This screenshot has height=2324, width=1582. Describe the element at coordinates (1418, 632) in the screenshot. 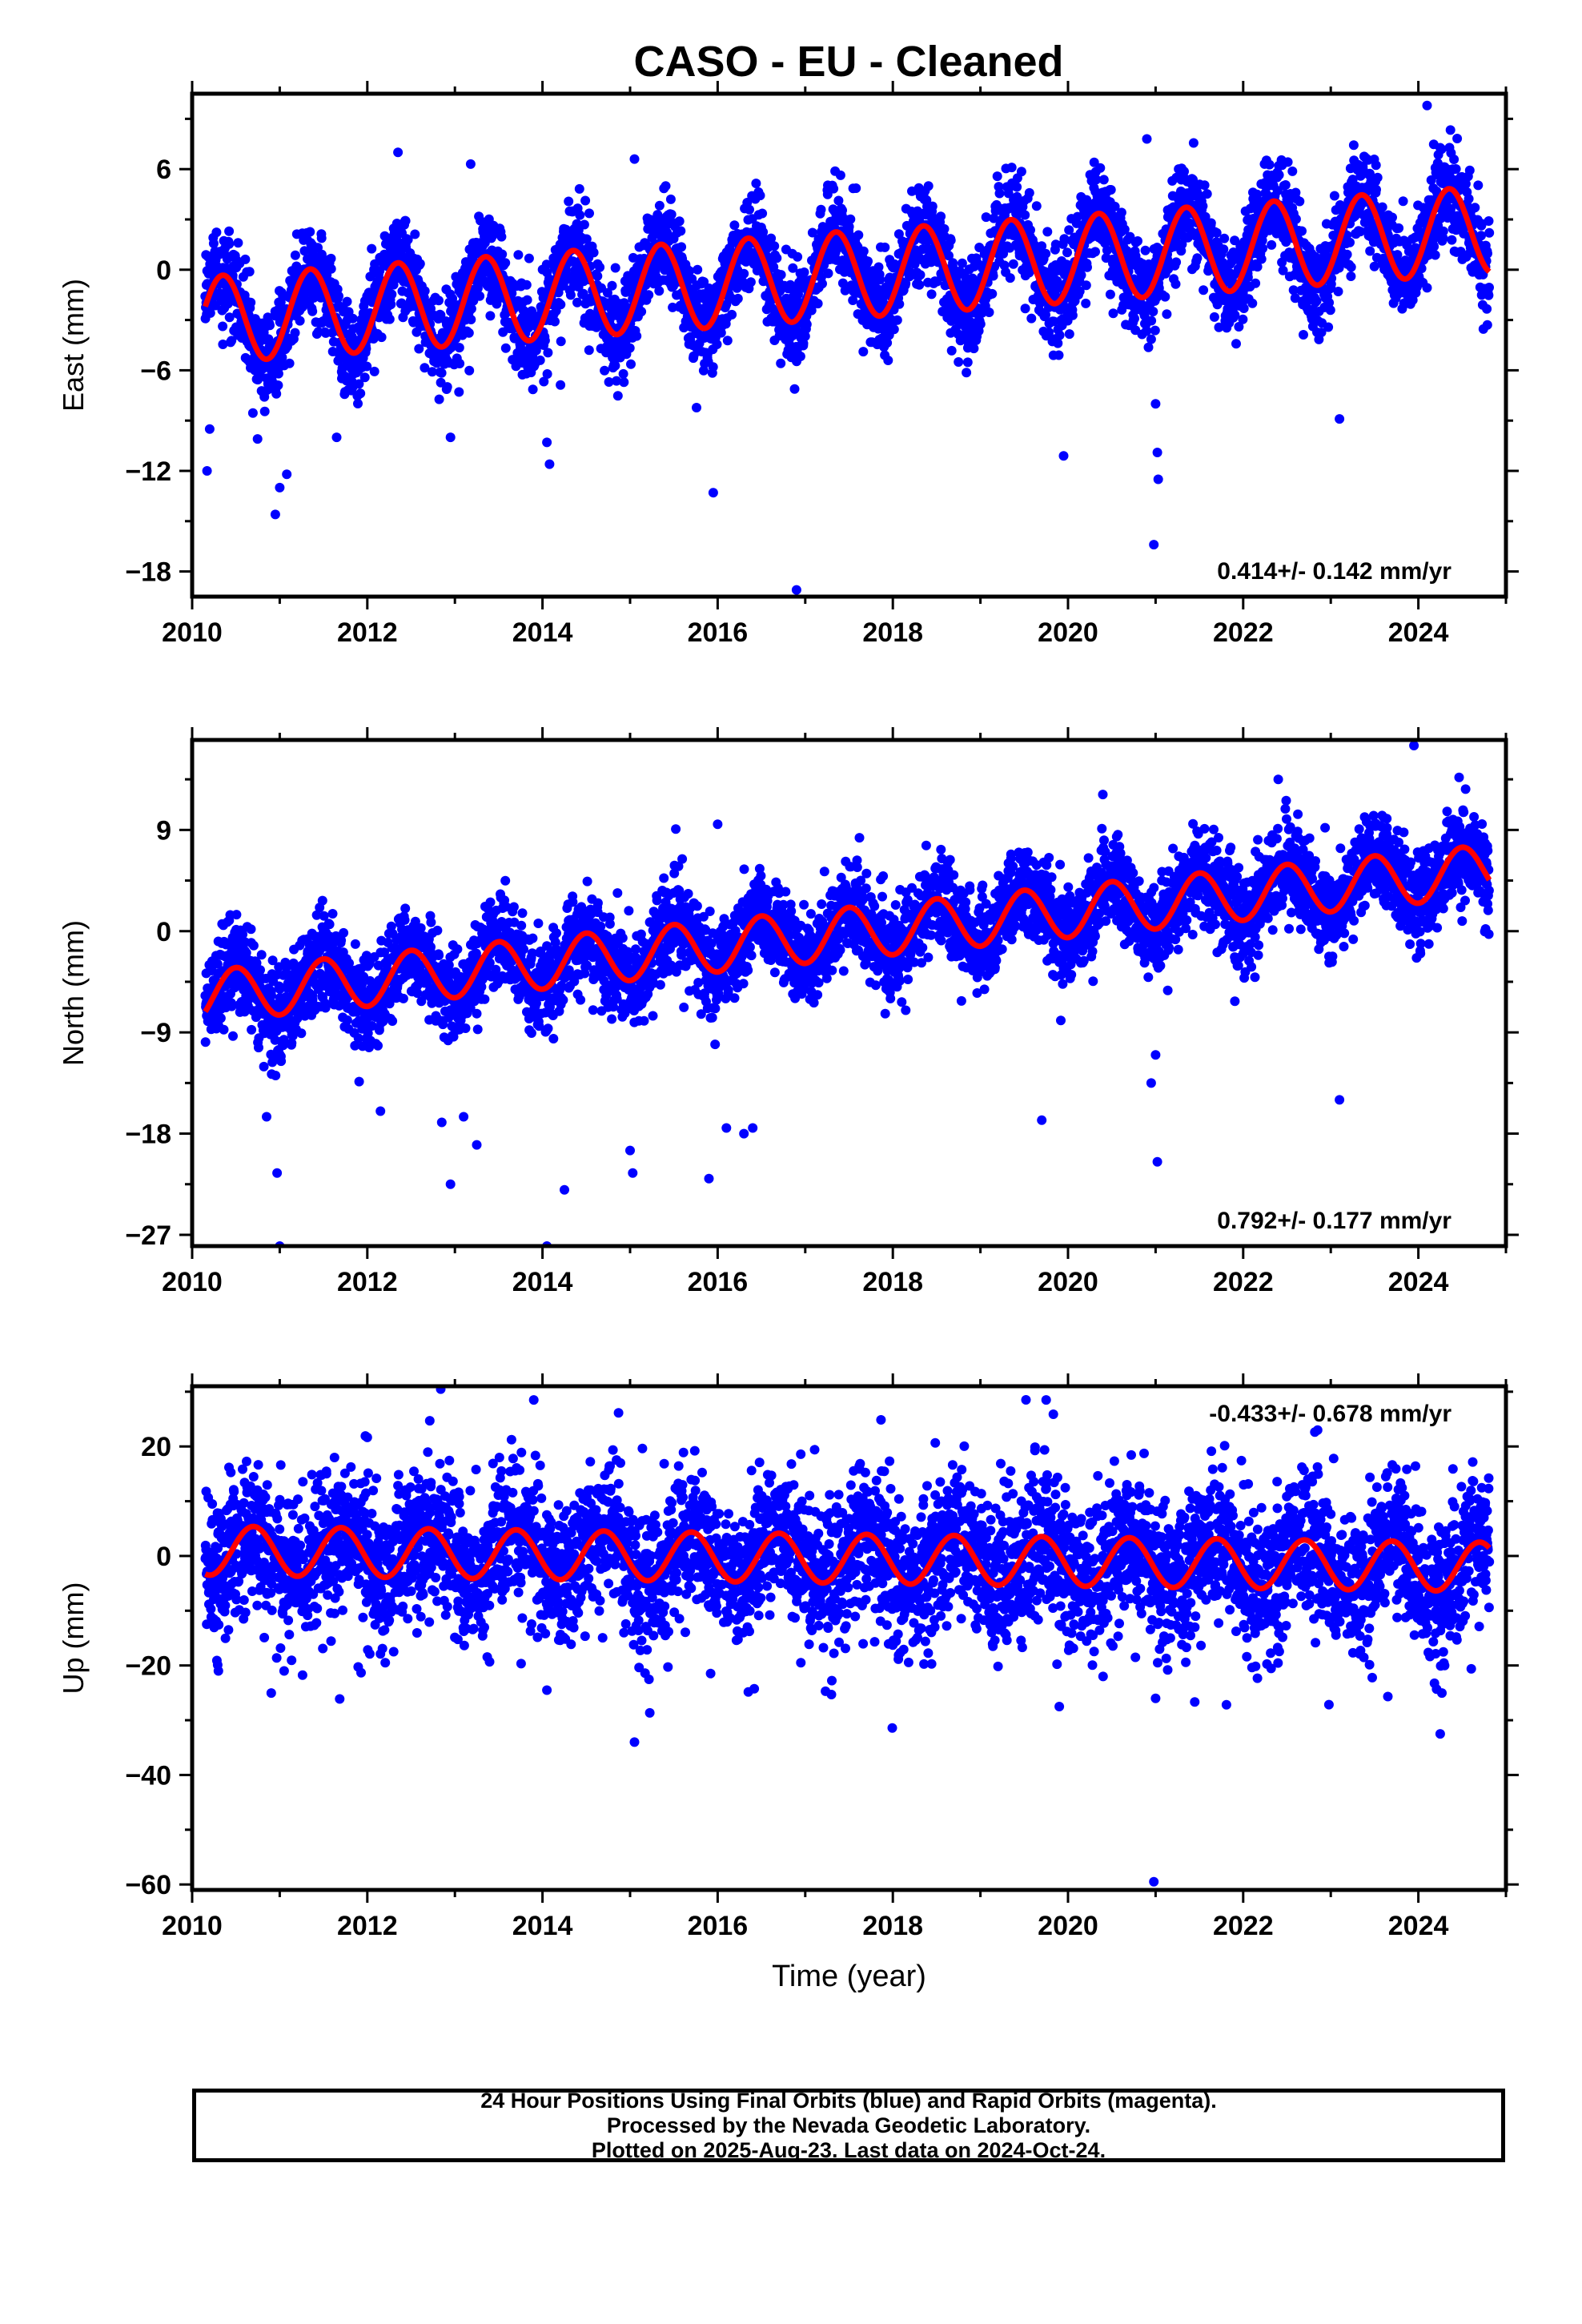

I see `x-tick-label: 2024` at that location.